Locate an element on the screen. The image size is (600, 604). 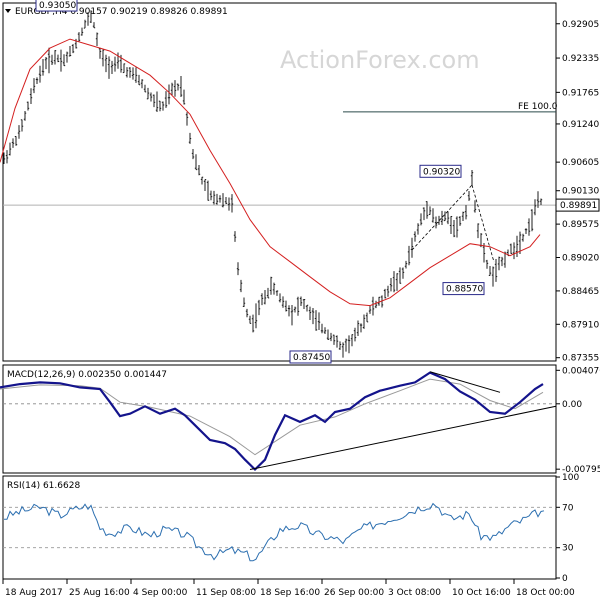
x-tick-label: 18 Sep 16:00 is located at coordinates (290, 593).